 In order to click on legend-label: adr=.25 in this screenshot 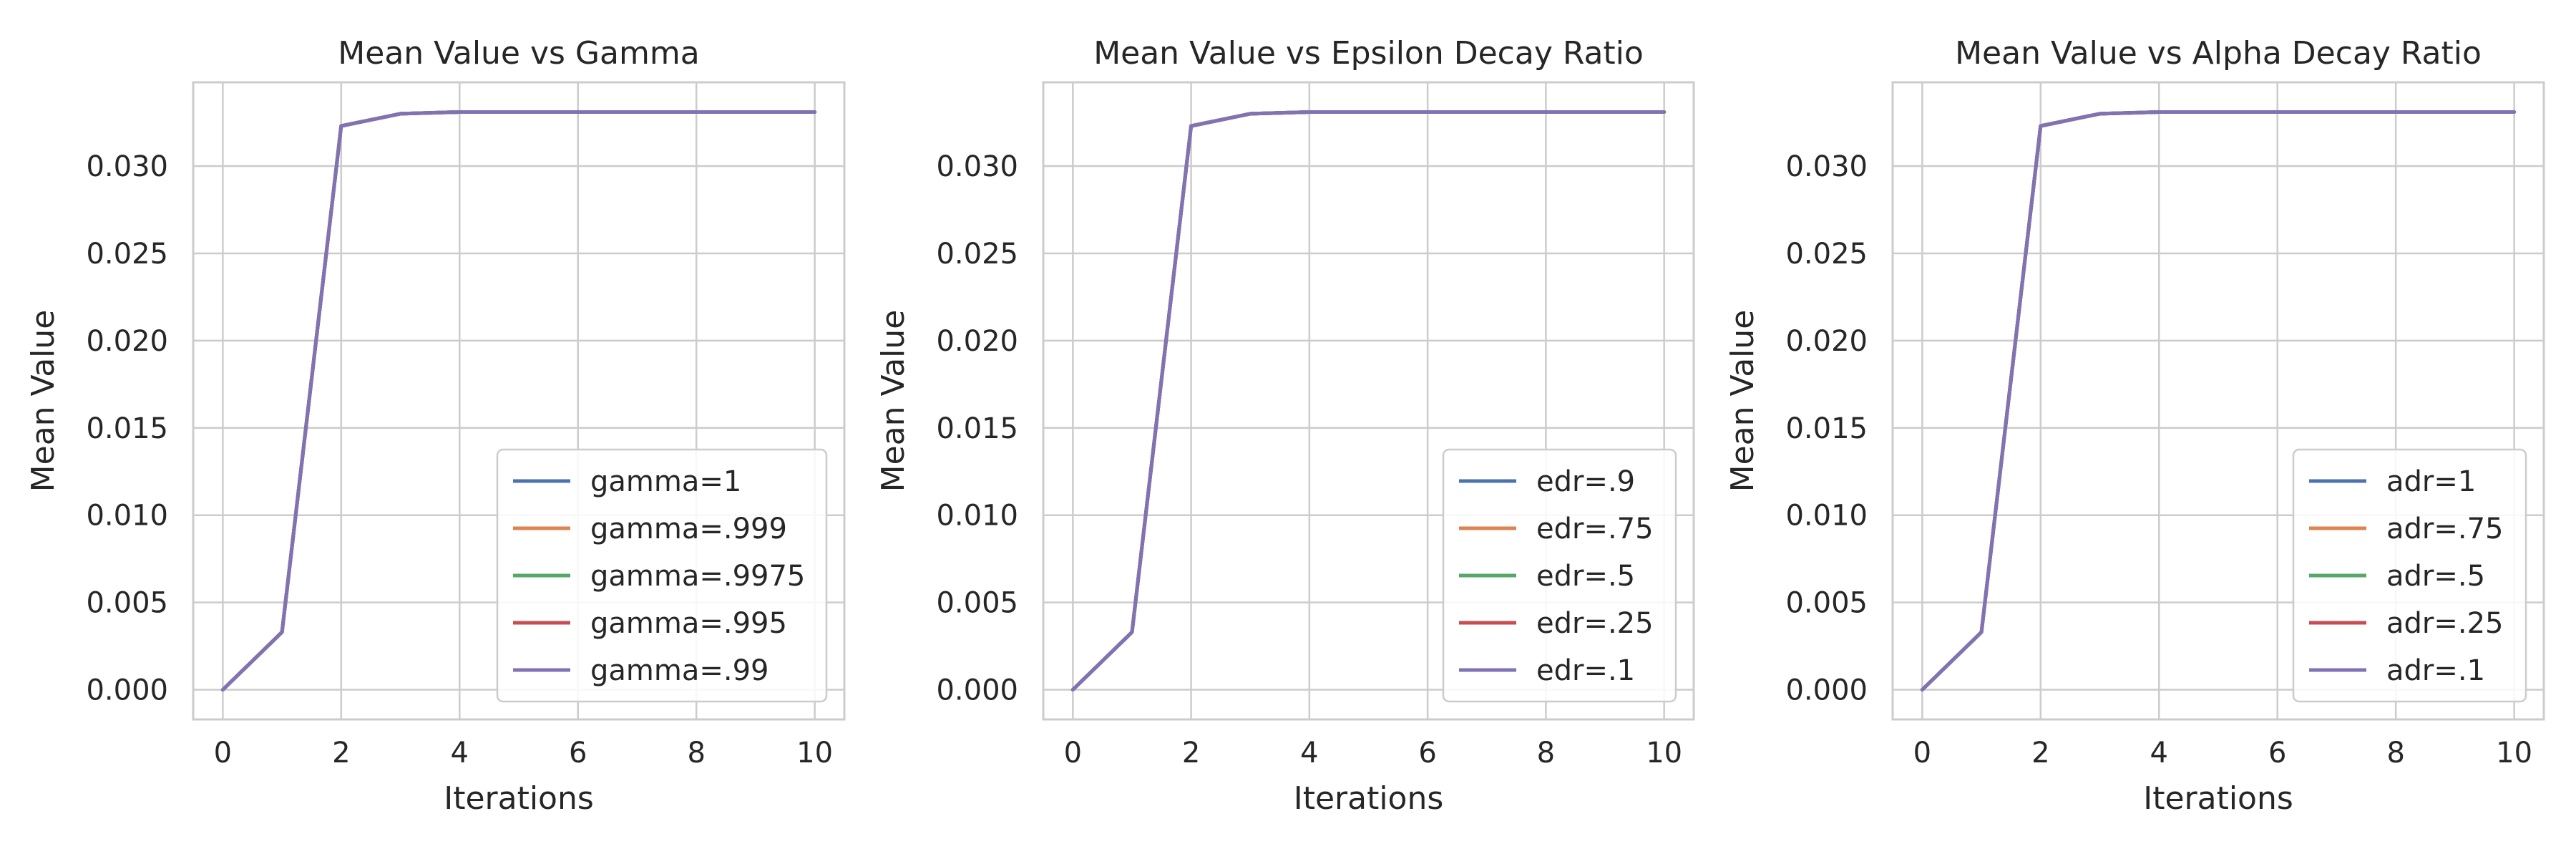, I will do `click(2444, 623)`.